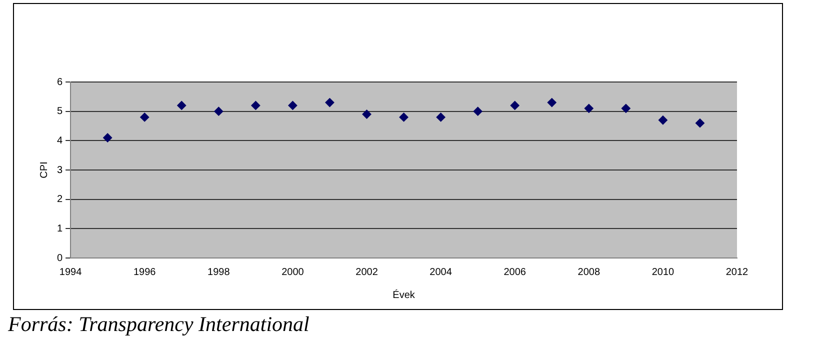 This screenshot has height=357, width=839. I want to click on y-axis-title: CPI, so click(44, 170).